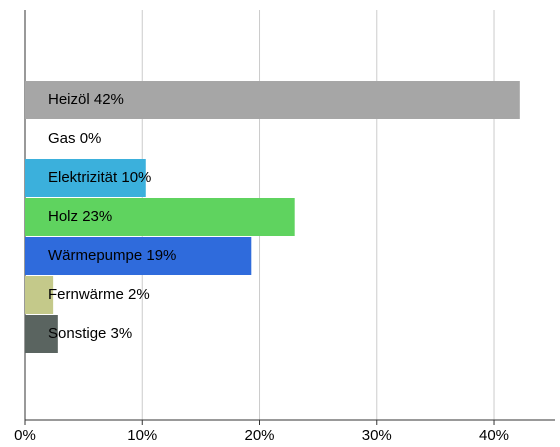  I want to click on value-label: 0%, so click(91, 138).